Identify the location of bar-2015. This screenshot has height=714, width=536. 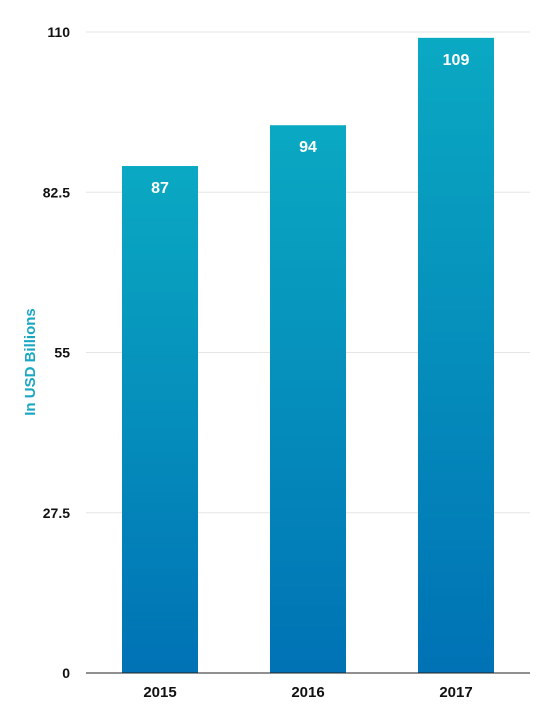
(160, 419).